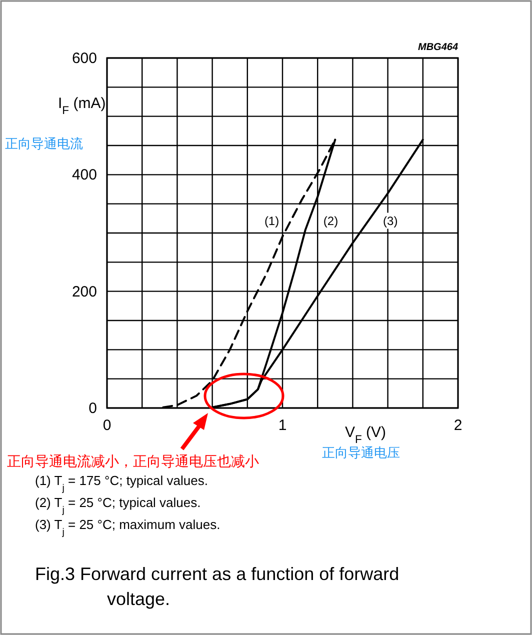 The image size is (532, 635). Describe the element at coordinates (84, 58) in the screenshot. I see `y-tick-label: 600` at that location.